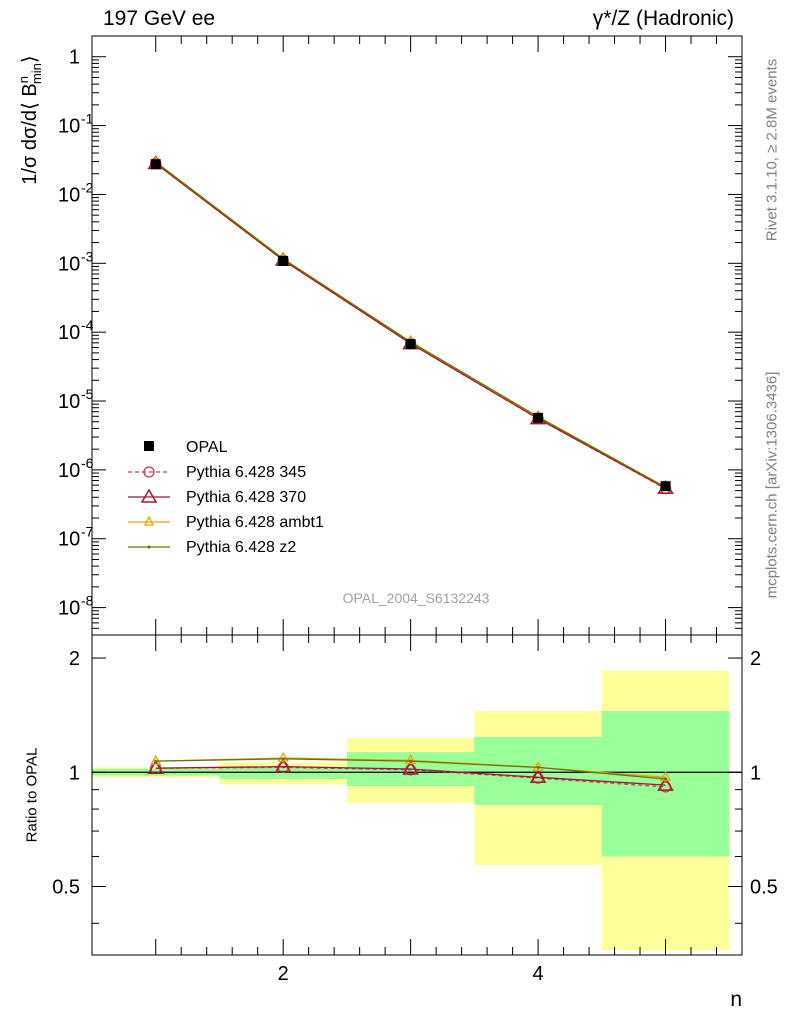 The height and width of the screenshot is (1024, 786). Describe the element at coordinates (29, 134) in the screenshot. I see `main-y-label-text: 1/σ dσ/d⟨ B` at that location.